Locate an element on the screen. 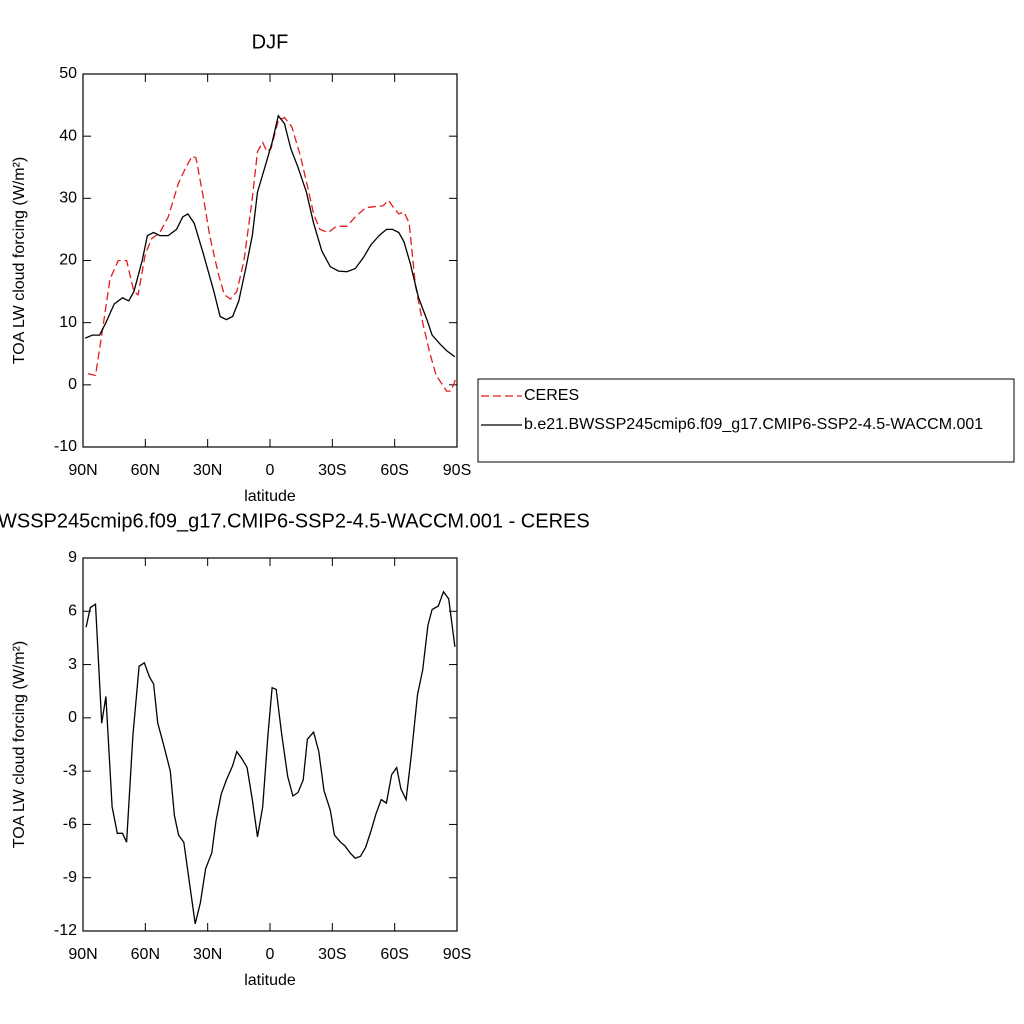 Image resolution: width=1024 pixels, height=1024 pixels. y-tick-label: -9 is located at coordinates (70, 877).